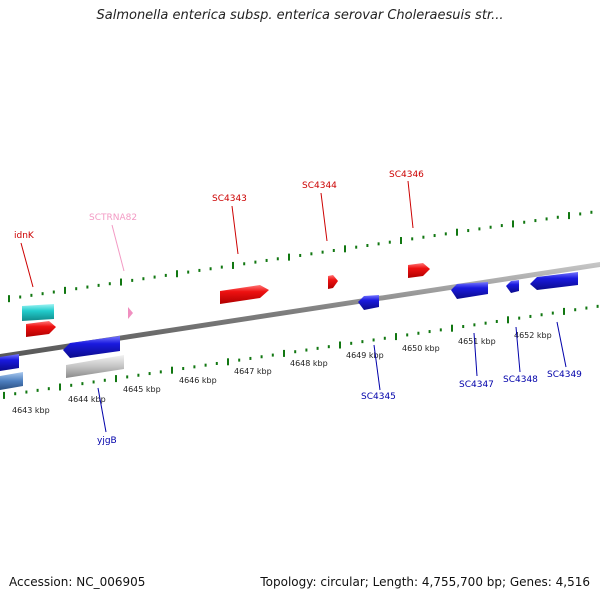  I want to click on gene-SC4347, so click(469, 290).